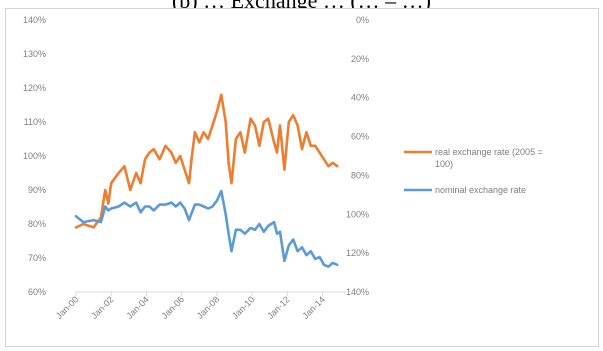  Describe the element at coordinates (137, 307) in the screenshot. I see `x-tick-label: Jan-04` at that location.